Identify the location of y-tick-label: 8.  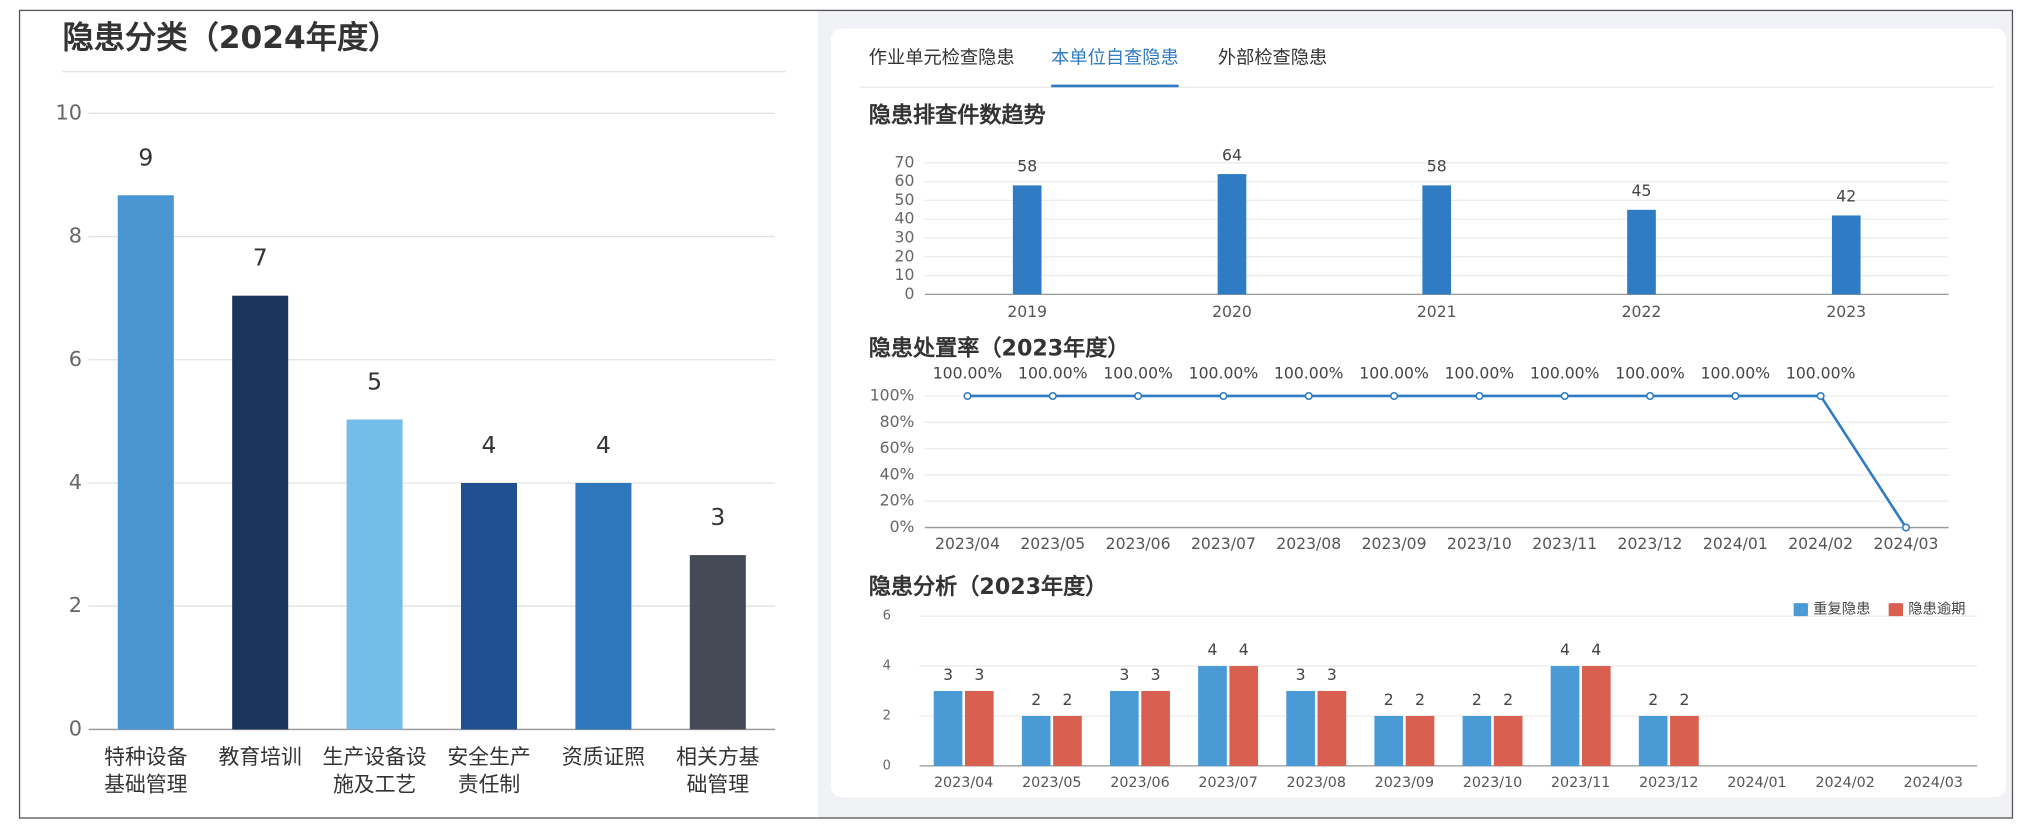
(75, 236).